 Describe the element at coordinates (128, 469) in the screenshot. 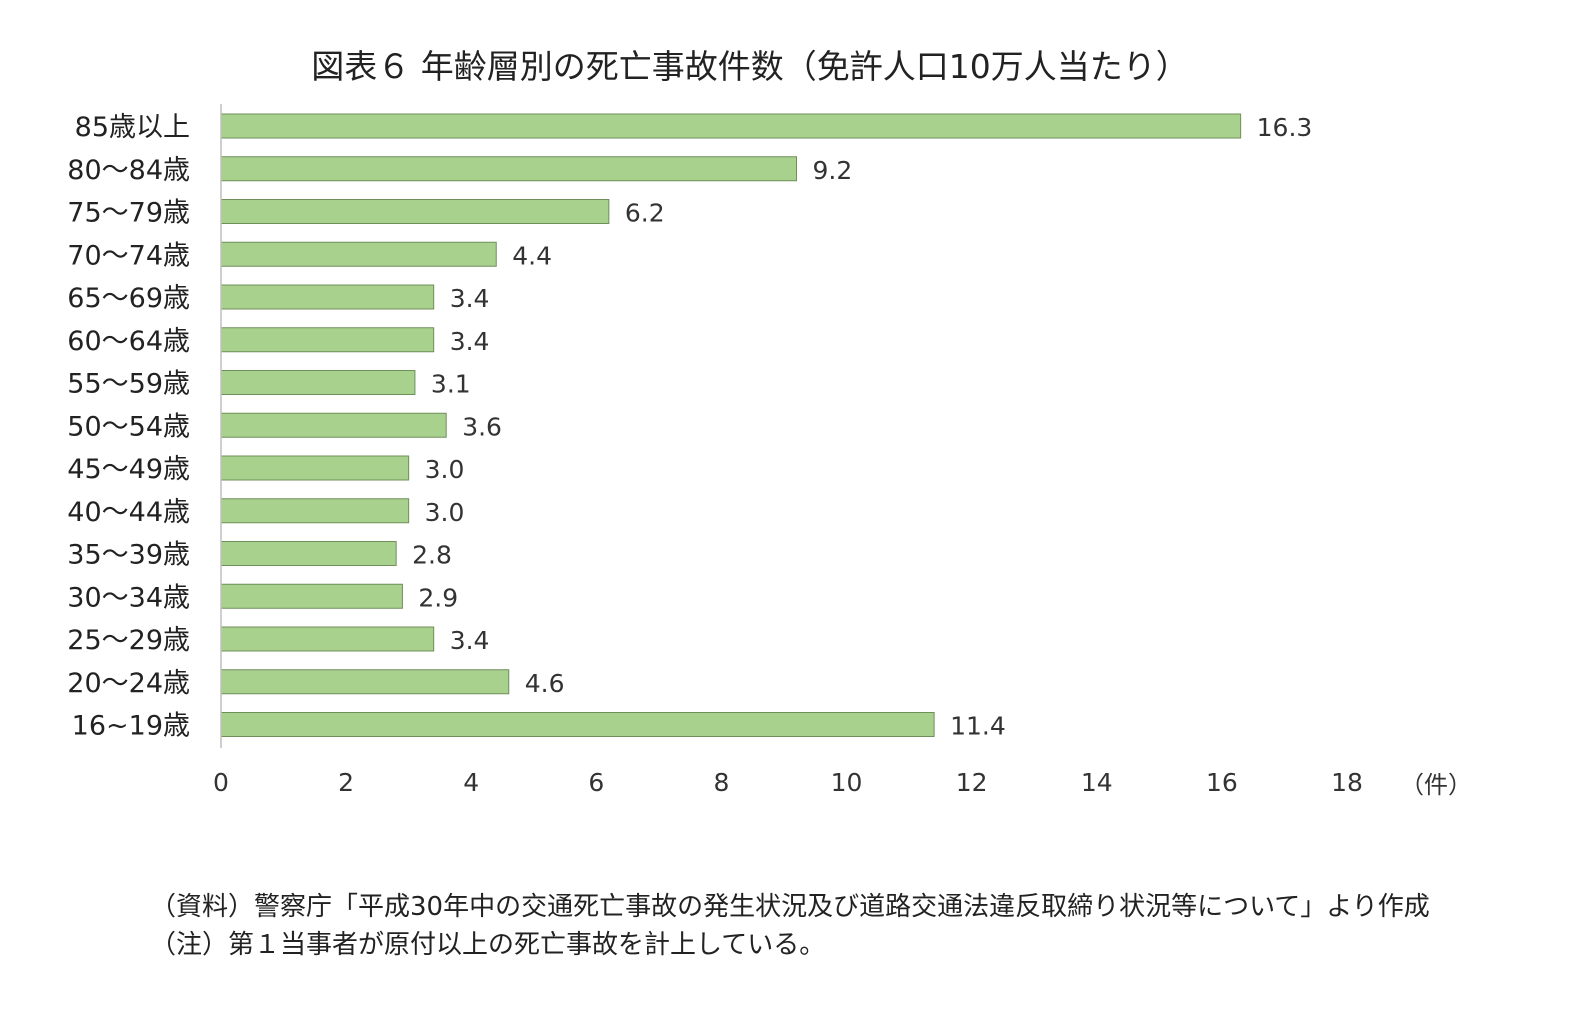

I see `category-label: 45～49歳` at that location.